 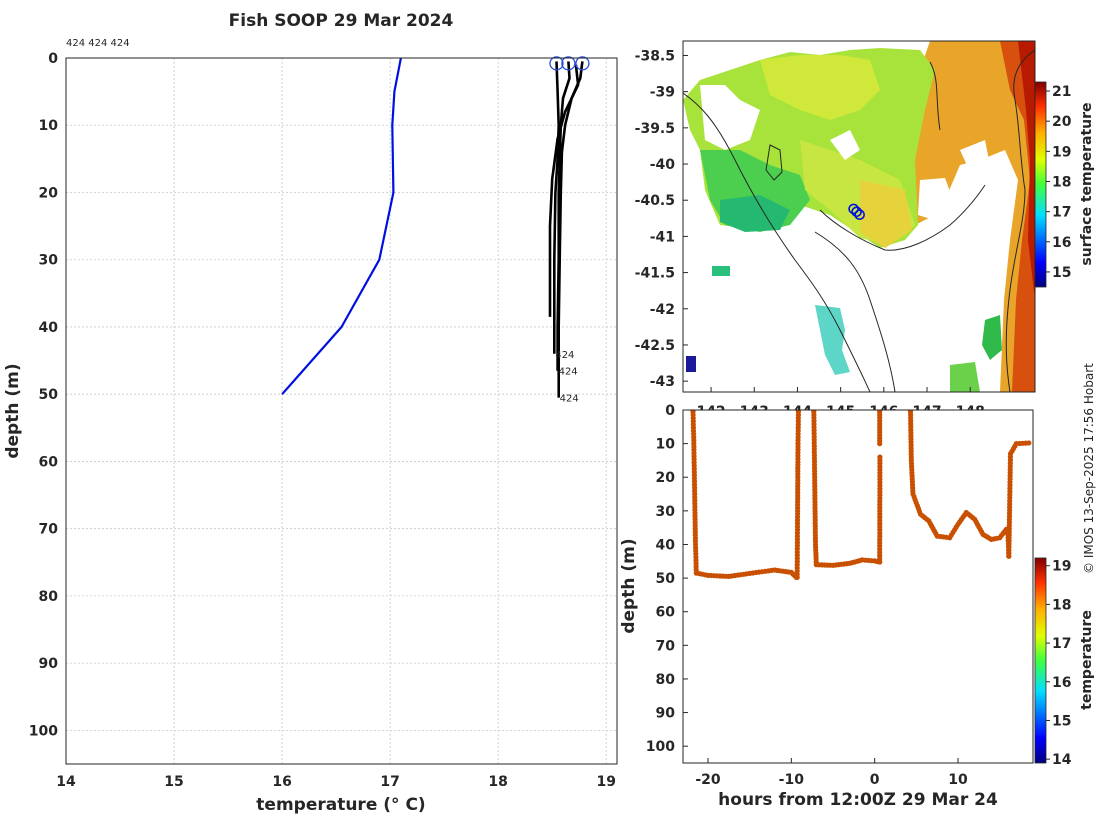 I want to click on map-y-tick-label: -43, so click(x=662, y=382).